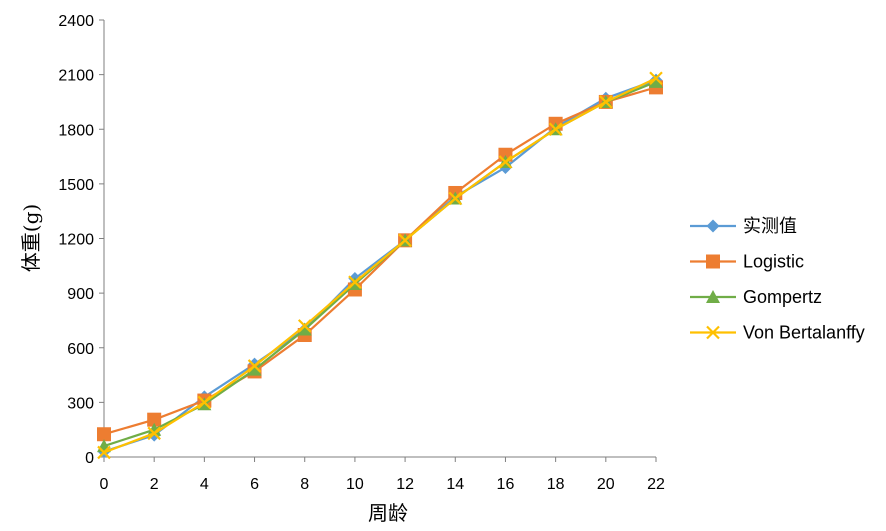 This screenshot has width=886, height=531. I want to click on x-tick-label: 12, so click(405, 484).